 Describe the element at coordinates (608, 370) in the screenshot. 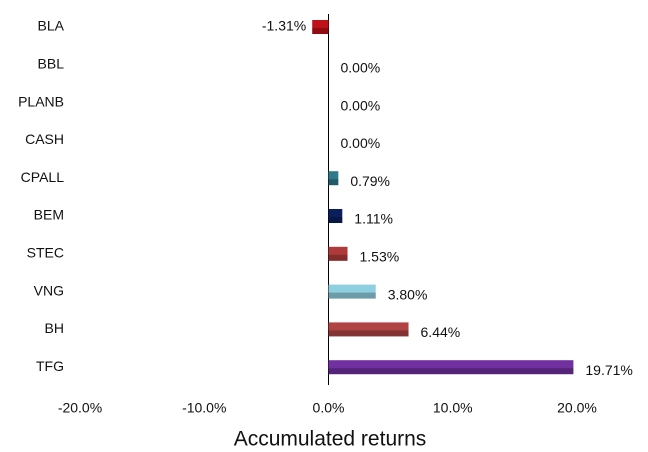

I see `data-label: 19.71%` at that location.